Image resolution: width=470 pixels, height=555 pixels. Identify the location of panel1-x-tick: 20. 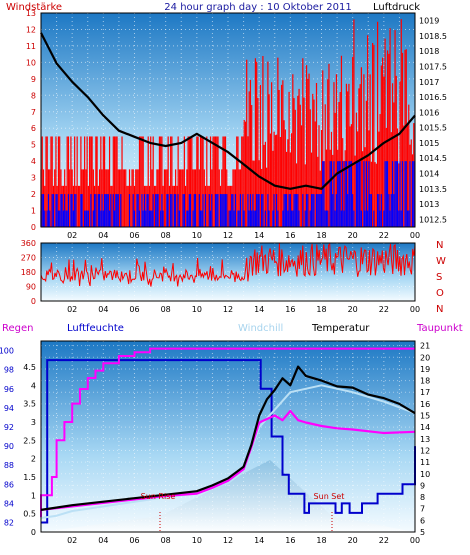
(353, 235).